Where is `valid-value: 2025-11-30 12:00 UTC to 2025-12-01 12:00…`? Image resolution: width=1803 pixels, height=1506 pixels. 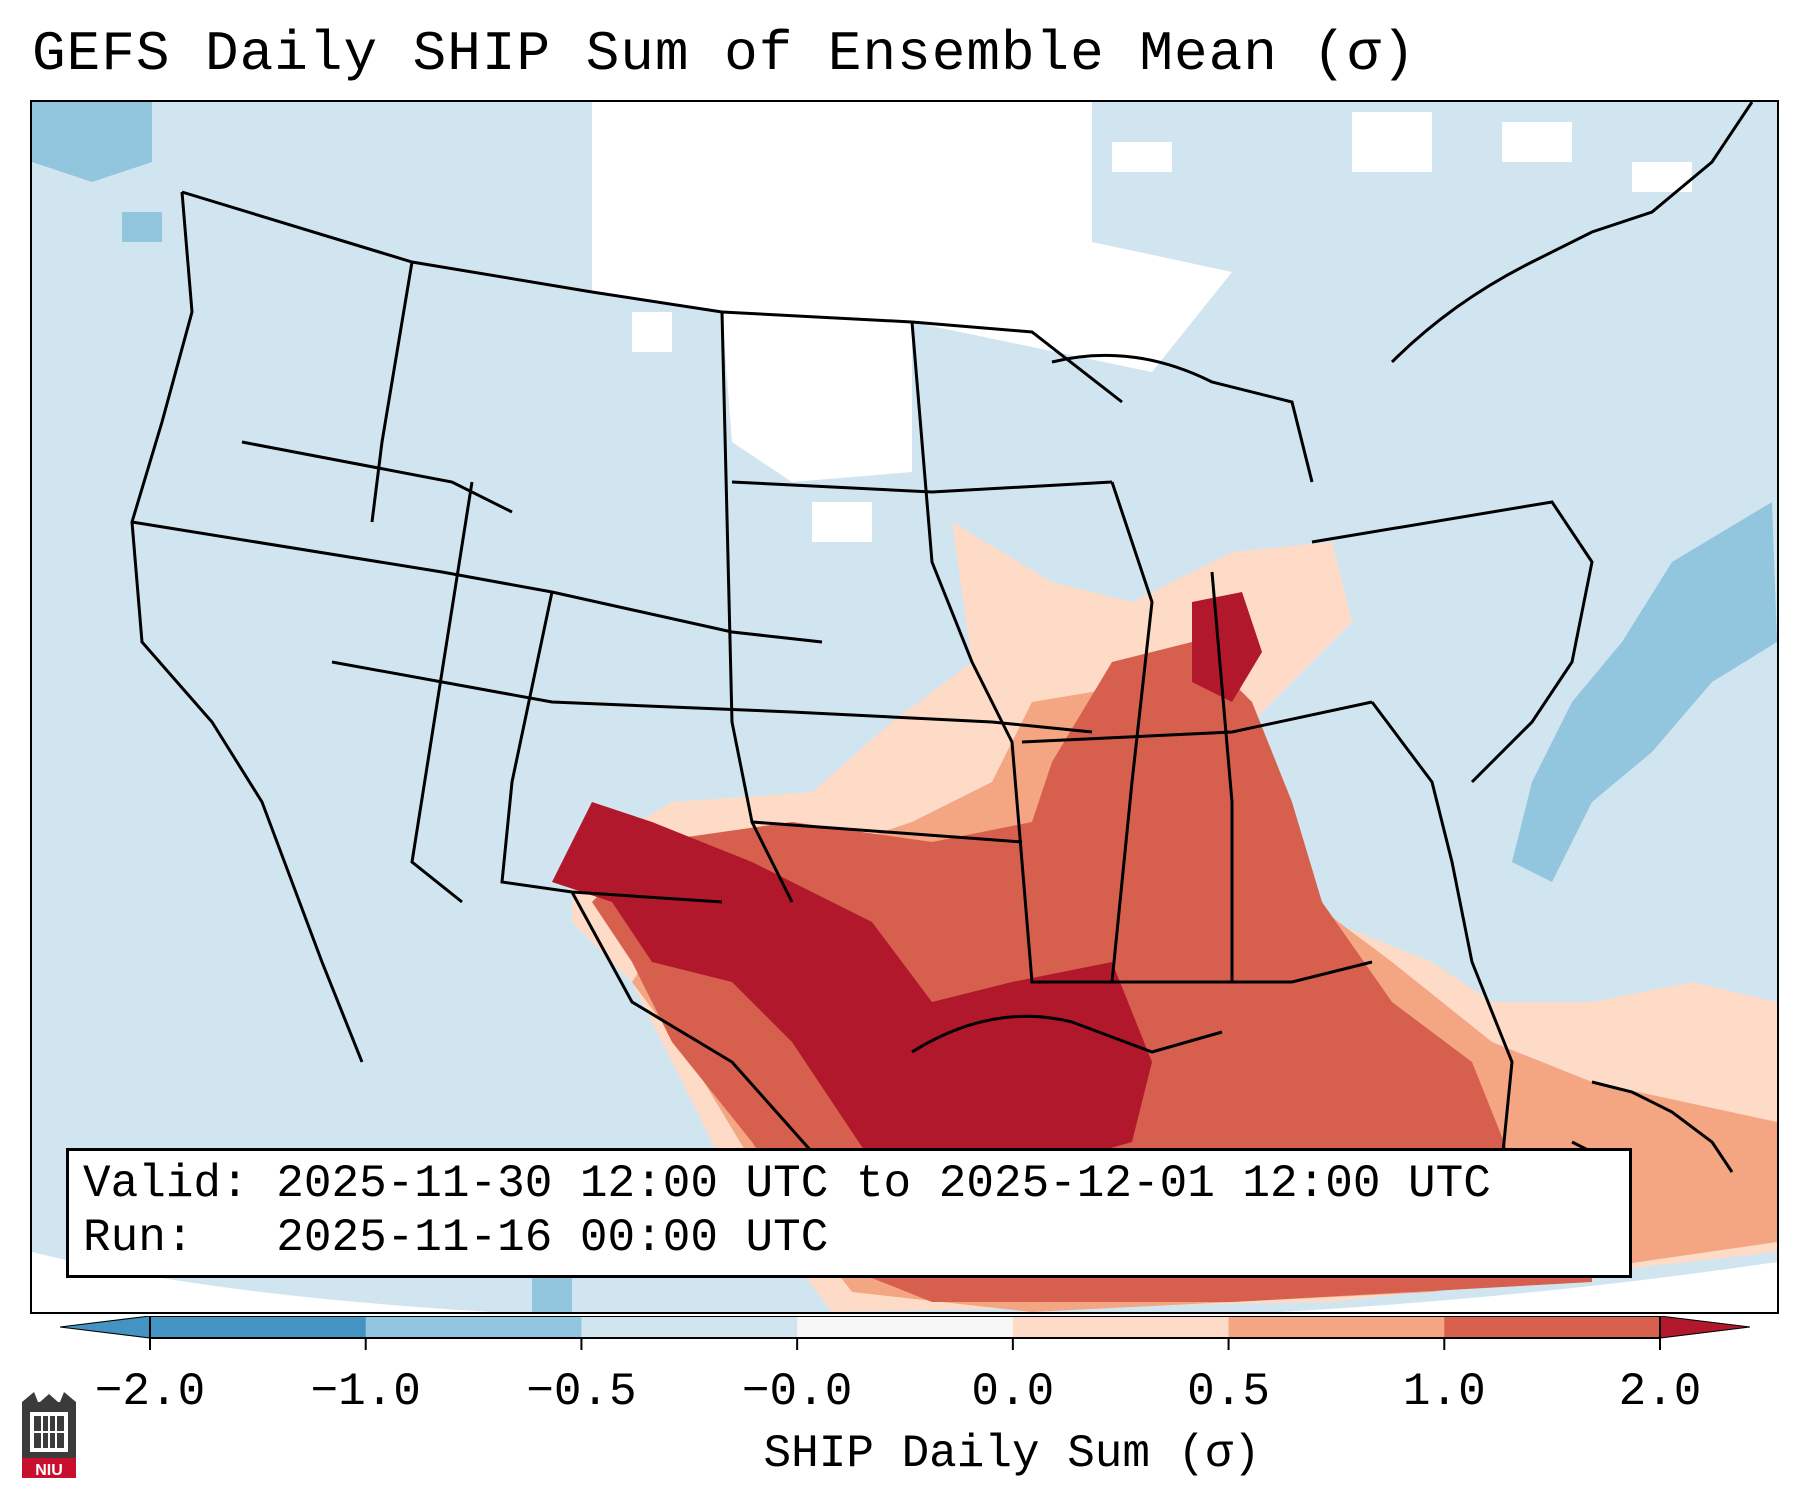
valid-value: 2025-11-30 12:00 UTC to 2025-12-01 12:00… is located at coordinates (883, 1184).